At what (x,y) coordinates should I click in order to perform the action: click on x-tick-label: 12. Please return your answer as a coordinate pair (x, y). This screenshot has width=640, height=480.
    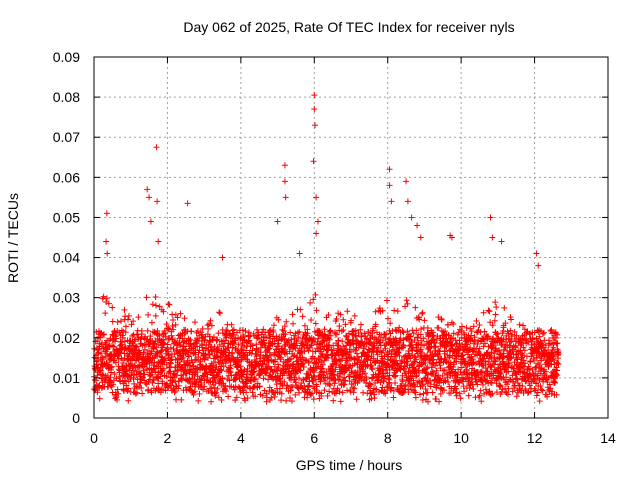
    Looking at the image, I should click on (535, 438).